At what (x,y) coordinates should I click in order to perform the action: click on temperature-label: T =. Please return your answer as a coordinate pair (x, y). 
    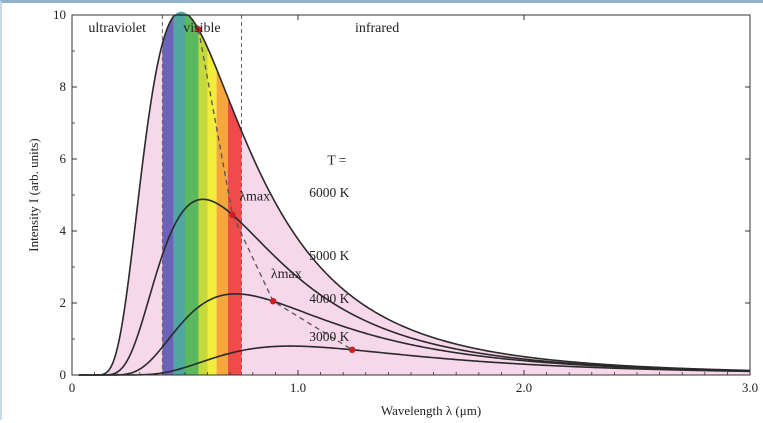
    Looking at the image, I should click on (336, 159).